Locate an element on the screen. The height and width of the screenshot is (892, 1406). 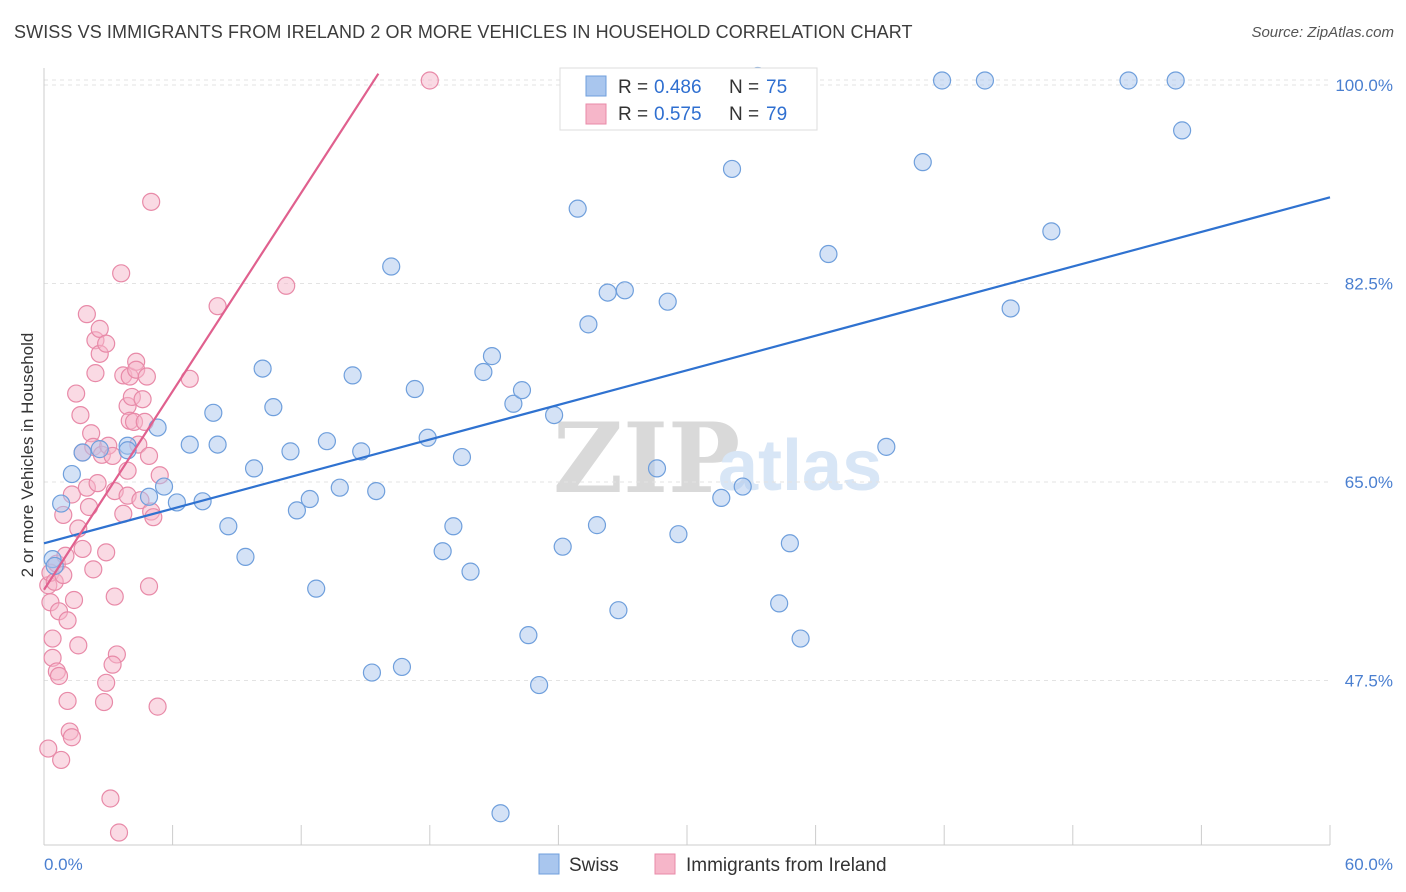
legend-swatch-swiss is located at coordinates (596, 86).